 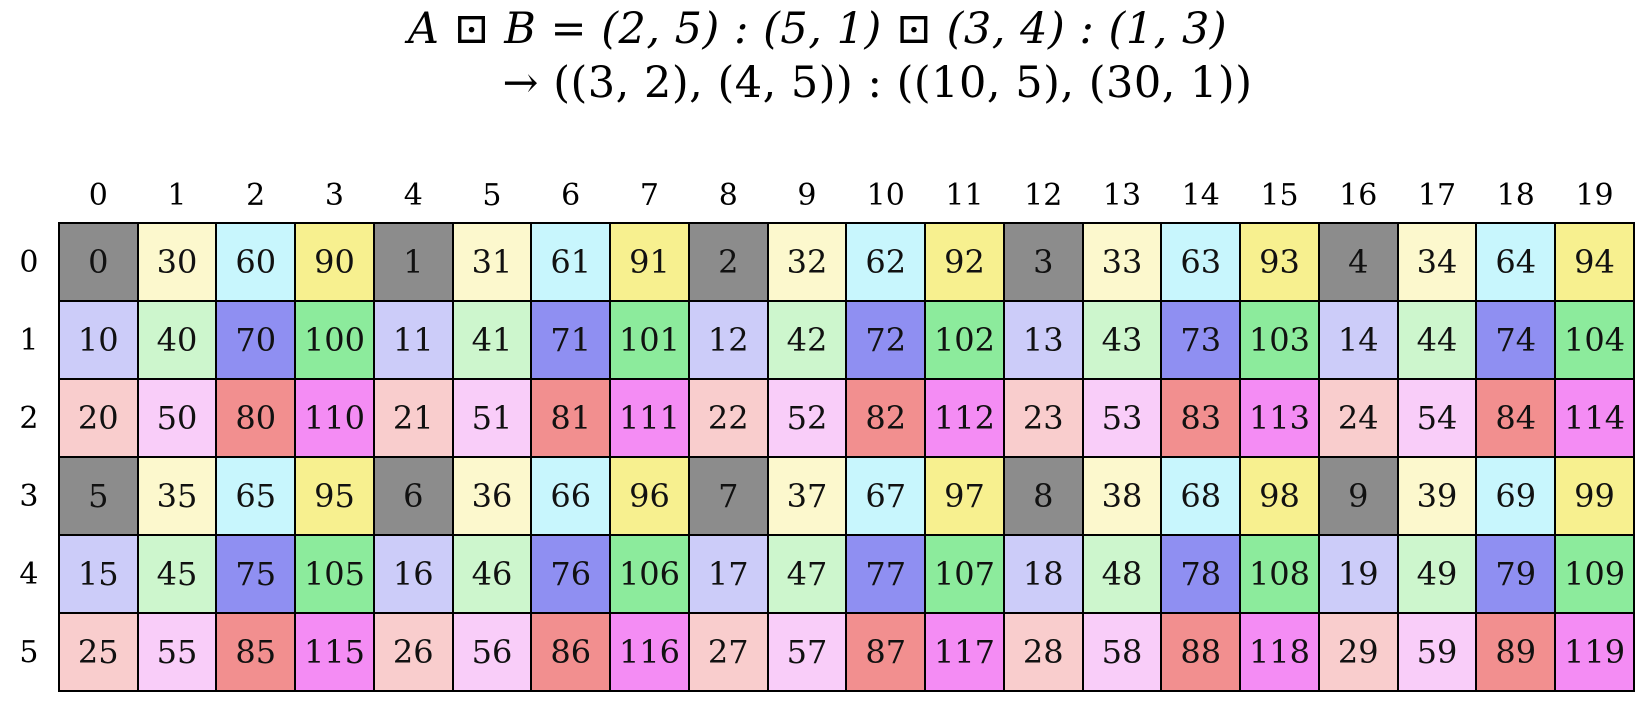 What do you see at coordinates (886, 262) in the screenshot?
I see `matrix-cell: 62` at bounding box center [886, 262].